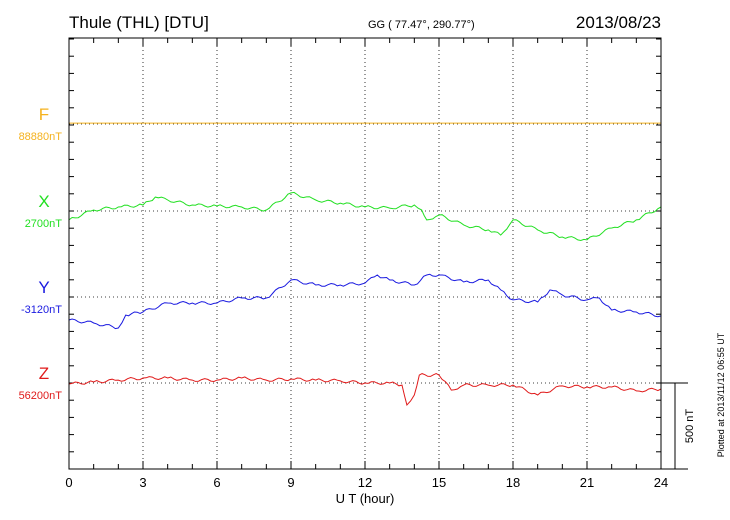  What do you see at coordinates (290, 482) in the screenshot?
I see `x-tick-label: 9` at bounding box center [290, 482].